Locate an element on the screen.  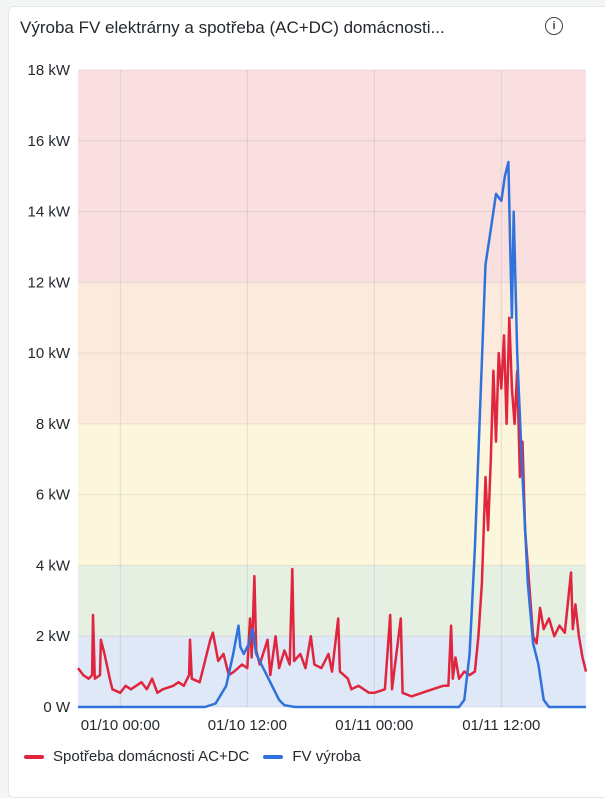
y-tick-label: 14 kW is located at coordinates (48, 212).